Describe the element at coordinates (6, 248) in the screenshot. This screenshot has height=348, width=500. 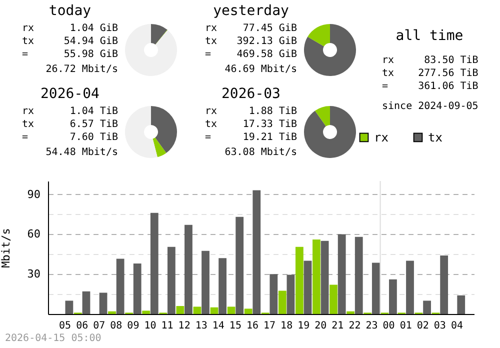
I see `y-axis-title: Mbit/s` at that location.